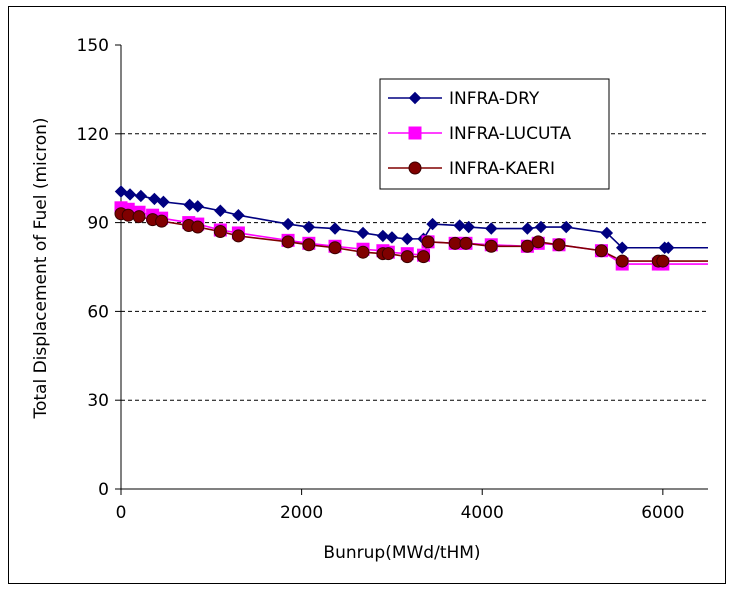 The width and height of the screenshot is (735, 590). What do you see at coordinates (510, 134) in the screenshot?
I see `legend-label: INFRA-LUCUTA` at bounding box center [510, 134].